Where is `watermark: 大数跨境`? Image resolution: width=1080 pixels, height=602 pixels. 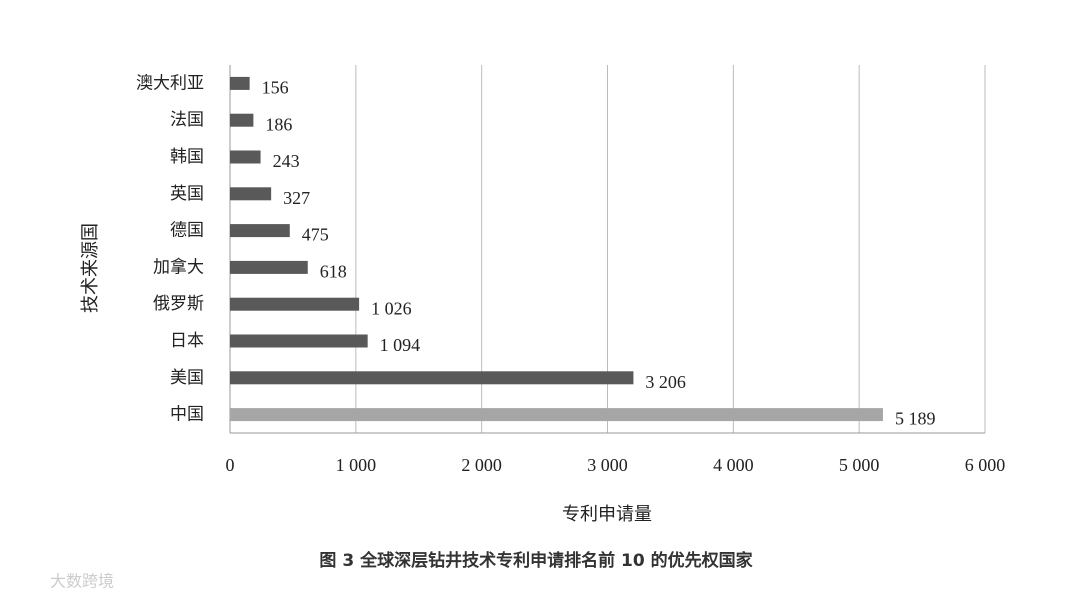 watermark: 大数跨境 is located at coordinates (82, 581).